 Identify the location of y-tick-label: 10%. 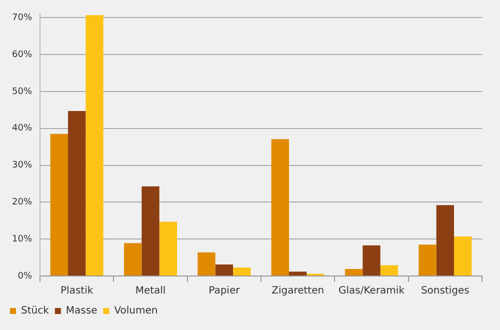
(22, 239).